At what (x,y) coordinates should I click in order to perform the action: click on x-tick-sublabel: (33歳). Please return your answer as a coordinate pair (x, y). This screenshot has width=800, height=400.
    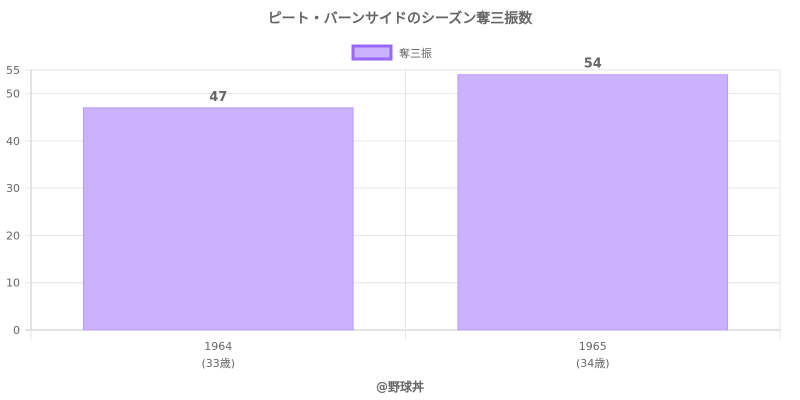
    Looking at the image, I should click on (218, 363).